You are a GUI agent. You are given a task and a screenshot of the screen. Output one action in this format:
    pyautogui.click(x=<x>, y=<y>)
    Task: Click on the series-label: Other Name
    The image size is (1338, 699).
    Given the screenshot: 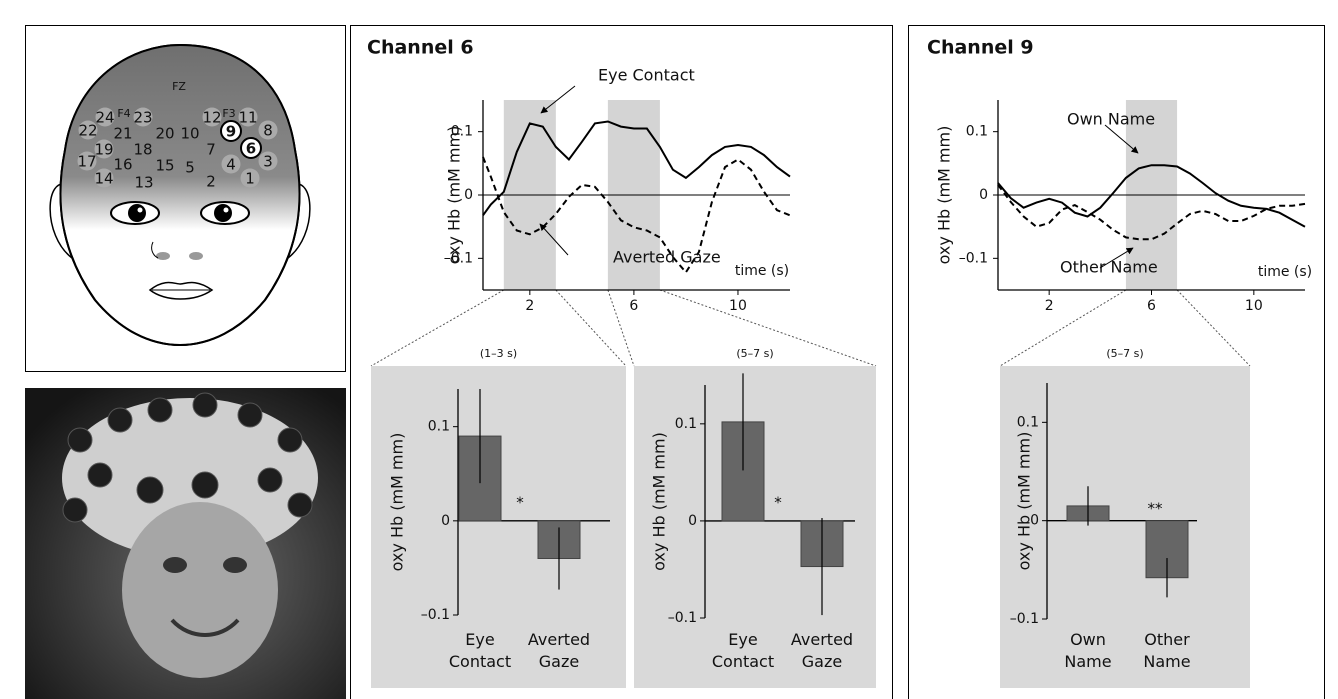 What is the action you would take?
    pyautogui.click(x=1109, y=267)
    